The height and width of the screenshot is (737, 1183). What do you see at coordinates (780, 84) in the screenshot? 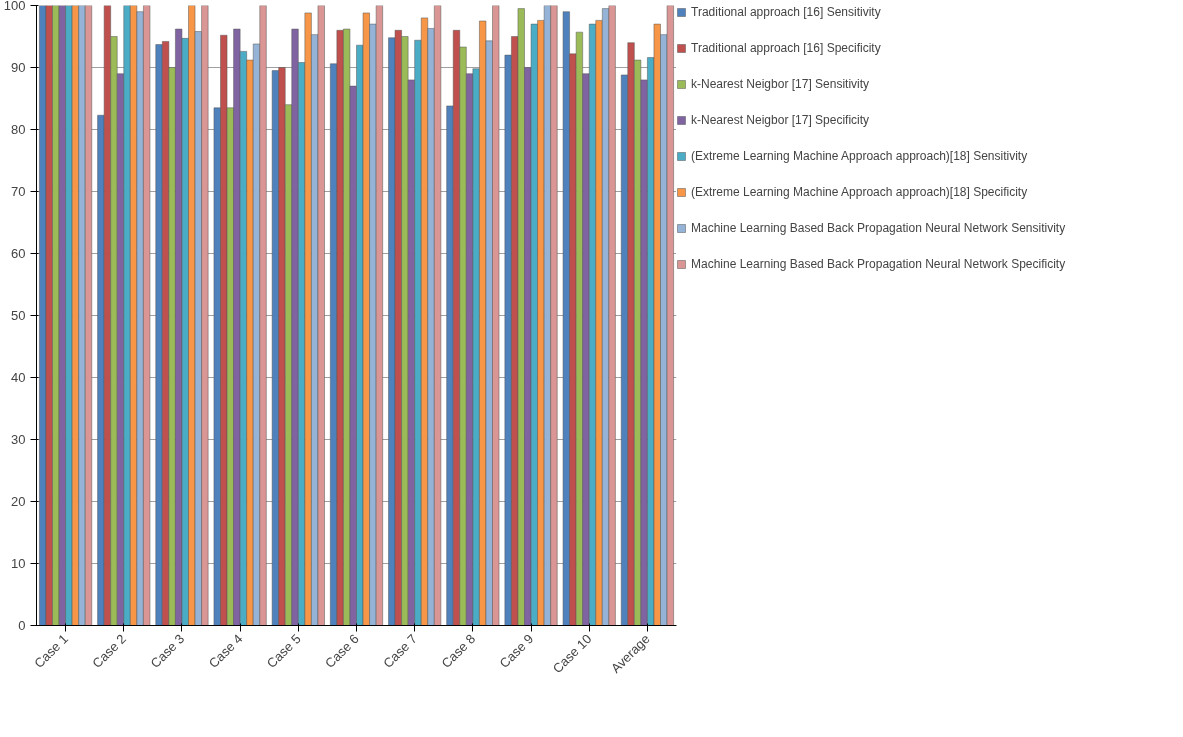
I see `legend-label: k-Nearest Neigbor [17] Sensitivity` at bounding box center [780, 84].